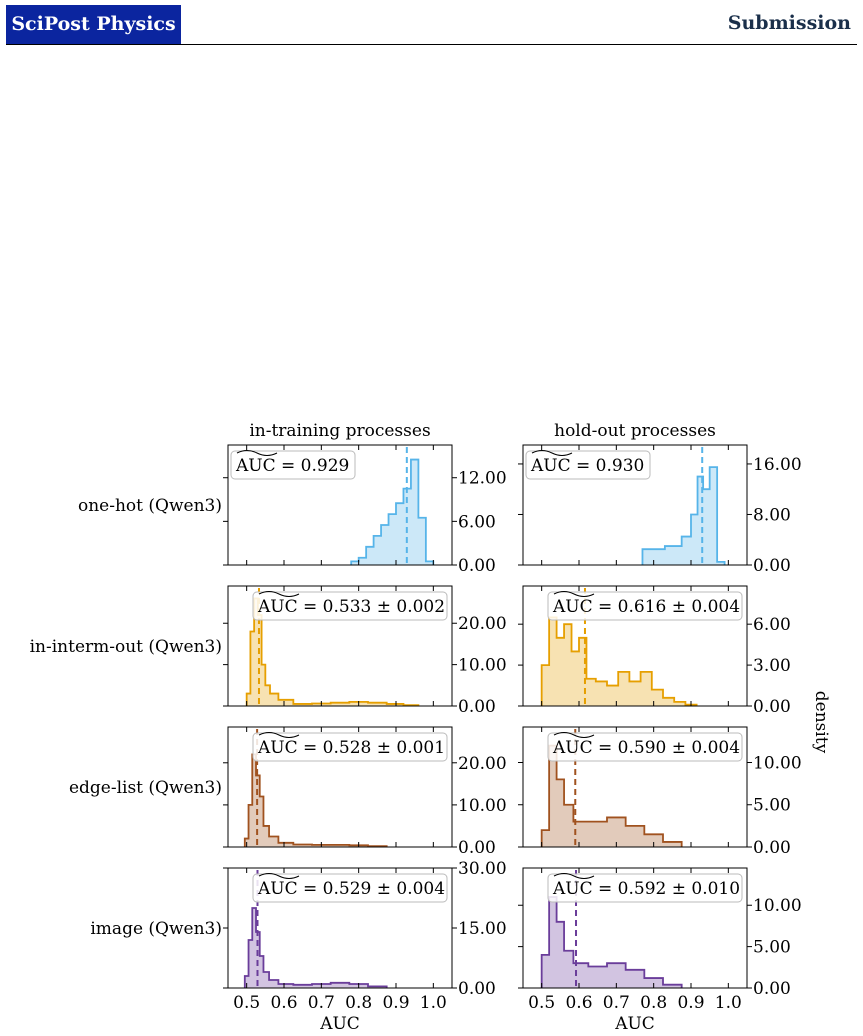 Image resolution: width=863 pixels, height=1036 pixels. What do you see at coordinates (126, 647) in the screenshot?
I see `row-label: in-interm-out (Qwen3)` at bounding box center [126, 647].